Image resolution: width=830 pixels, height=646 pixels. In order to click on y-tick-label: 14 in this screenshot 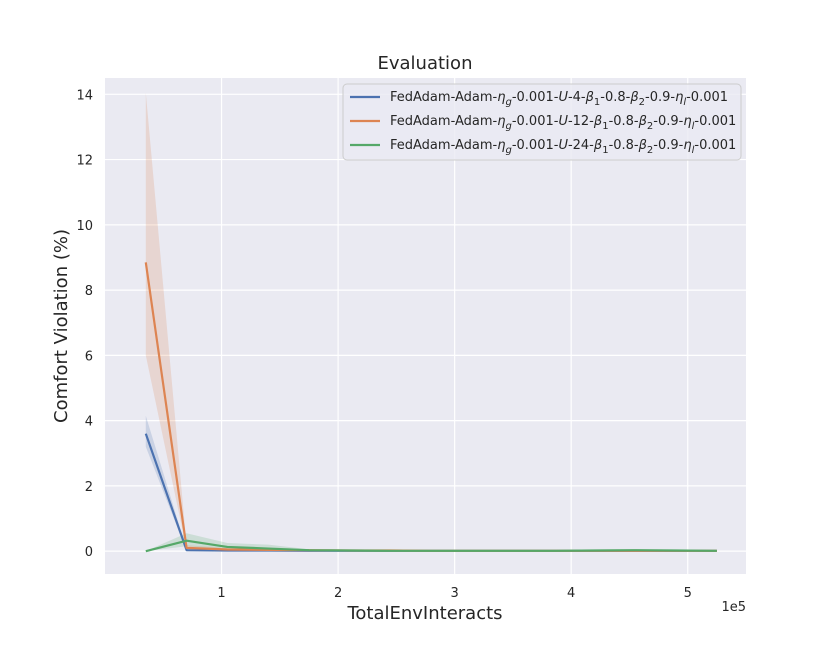, I will do `click(84, 95)`.